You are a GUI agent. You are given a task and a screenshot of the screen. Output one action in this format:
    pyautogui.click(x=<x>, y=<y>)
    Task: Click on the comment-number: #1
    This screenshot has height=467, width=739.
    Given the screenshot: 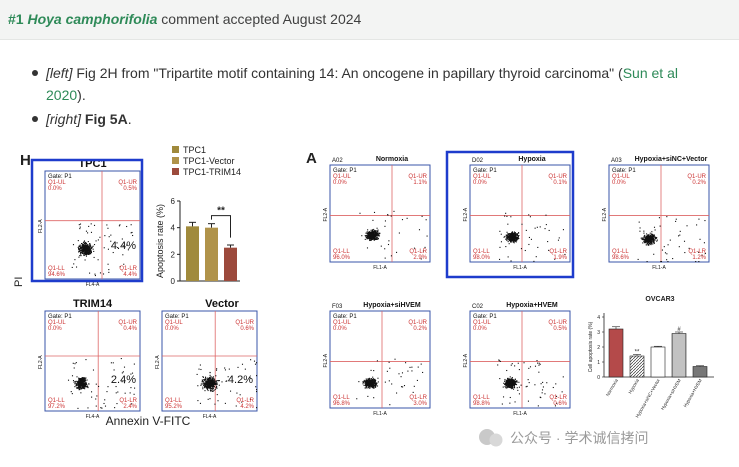 What is the action you would take?
    pyautogui.click(x=16, y=19)
    